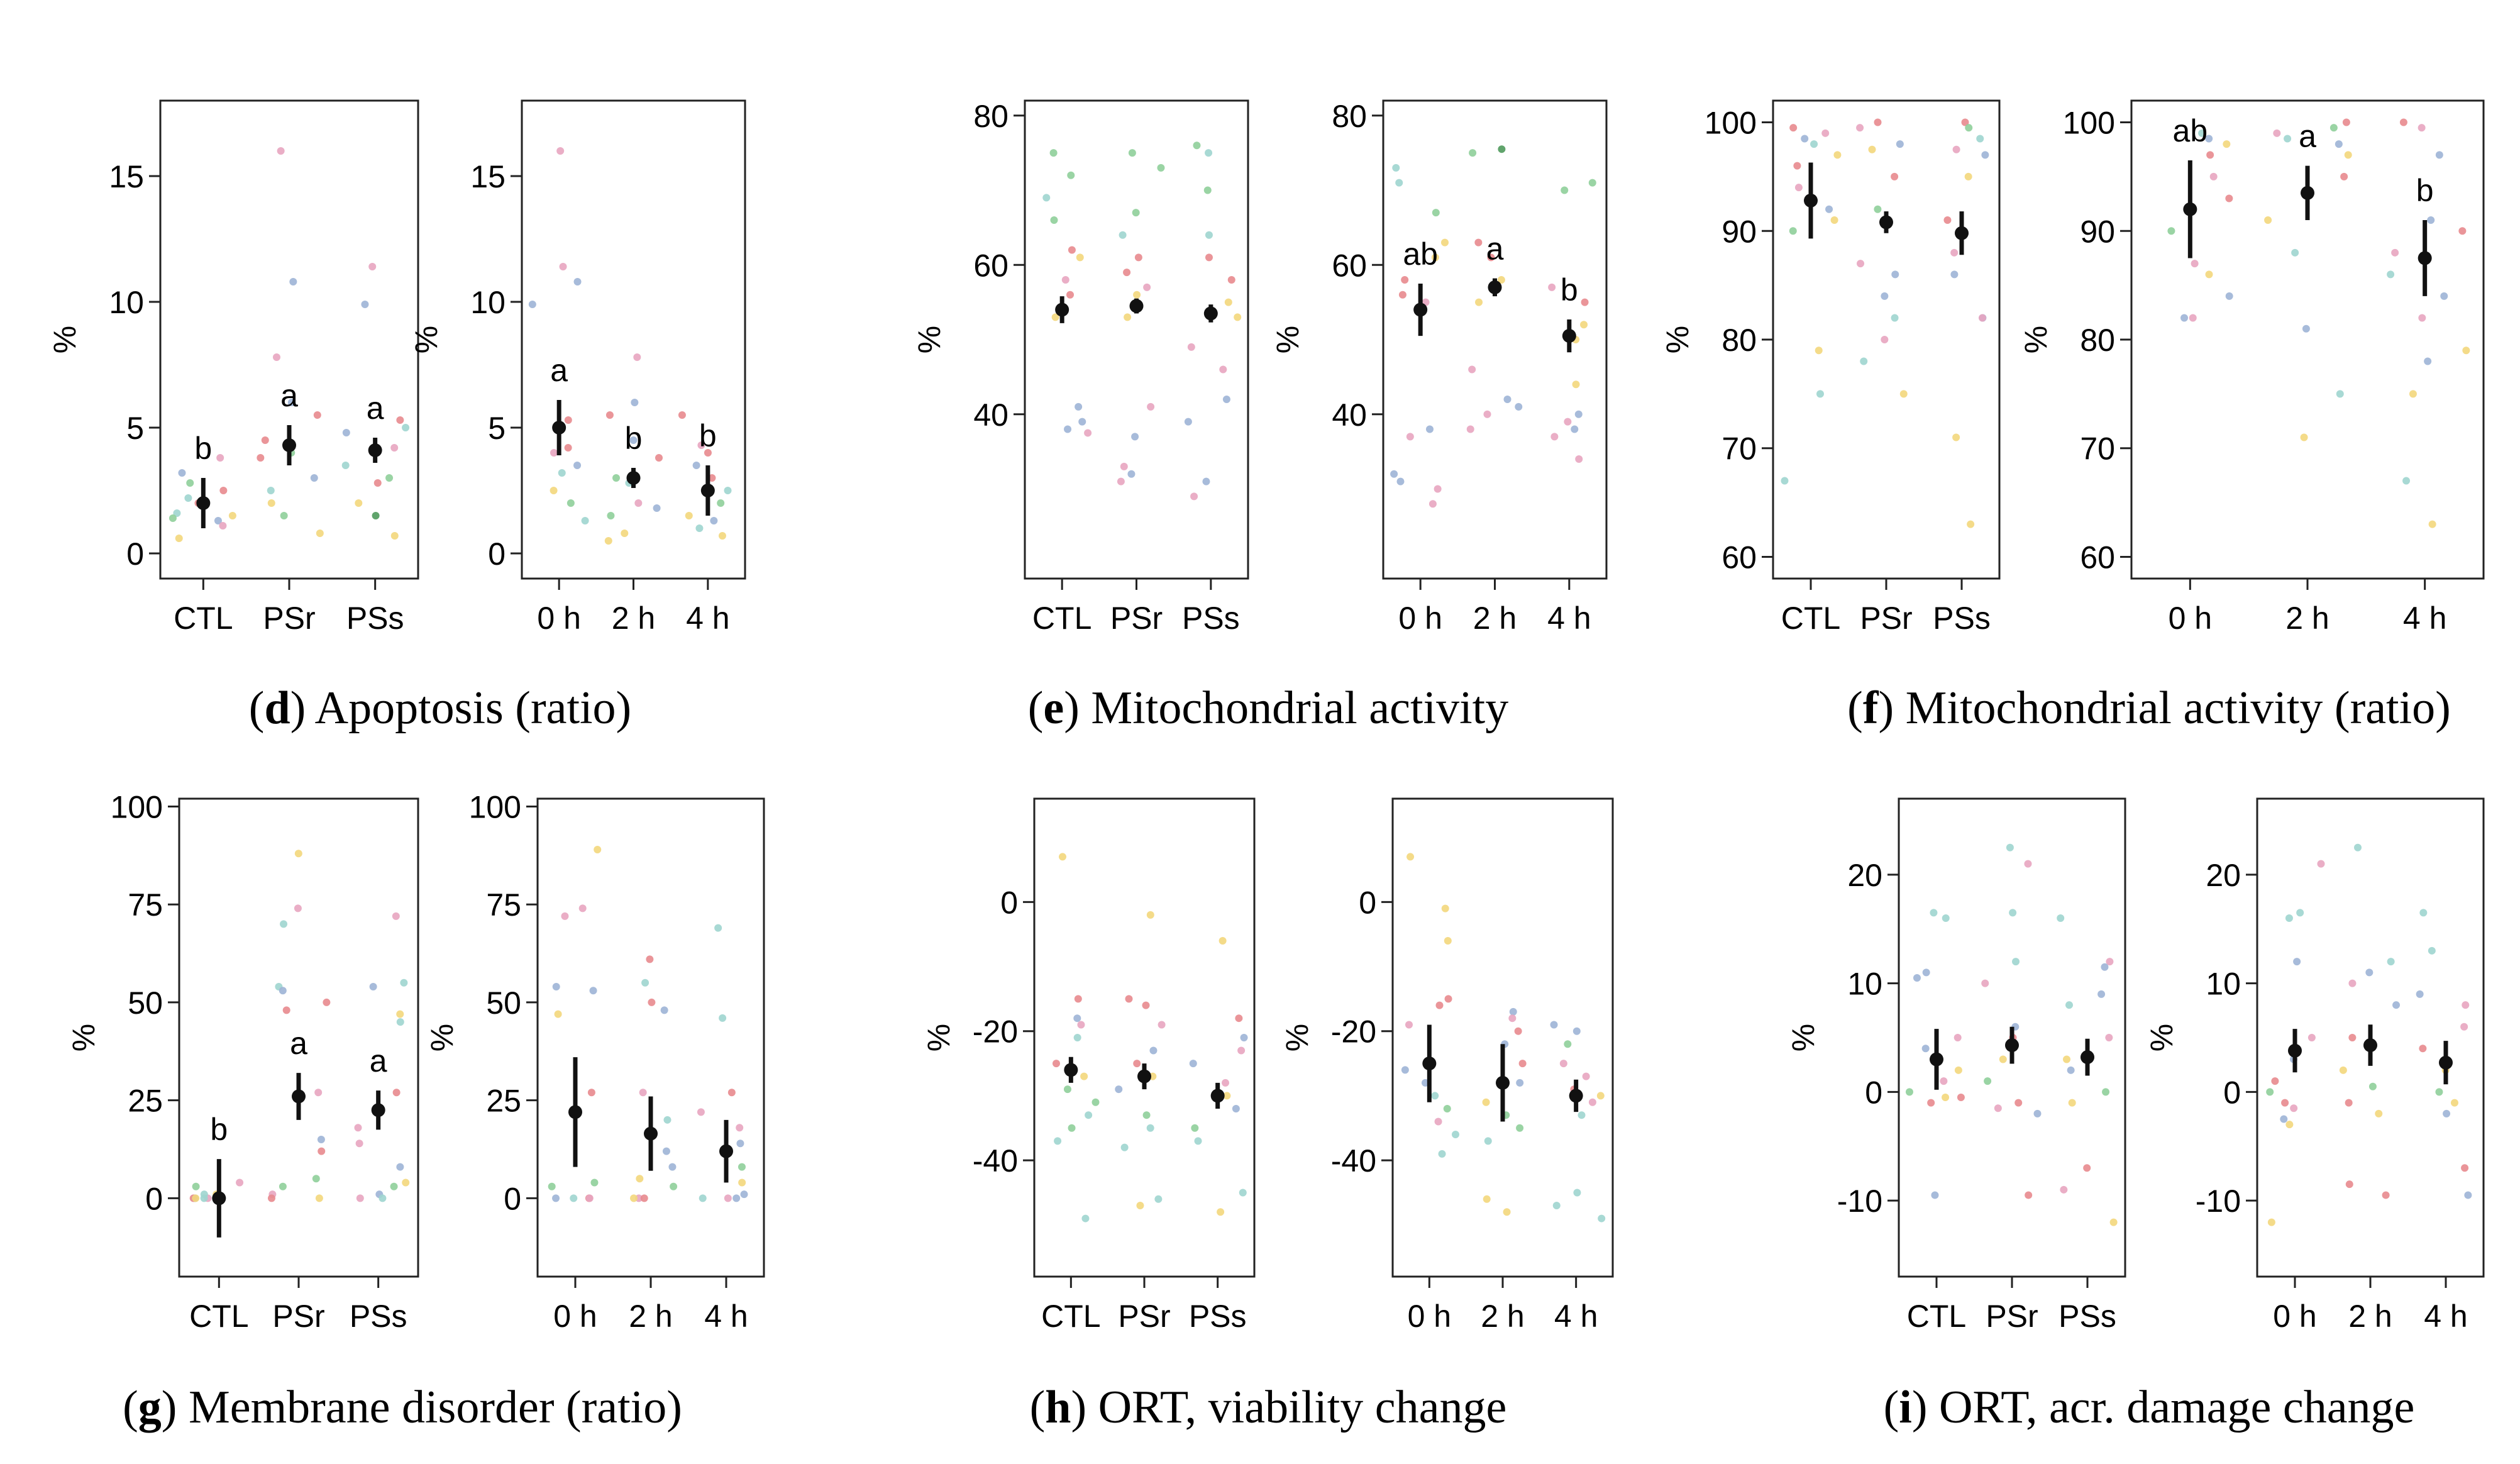 This screenshot has width=2520, height=1464. What do you see at coordinates (1080, 367) in the screenshot?
I see `chart-e-groups: 40 60 80% CTL PSr PSs` at bounding box center [1080, 367].